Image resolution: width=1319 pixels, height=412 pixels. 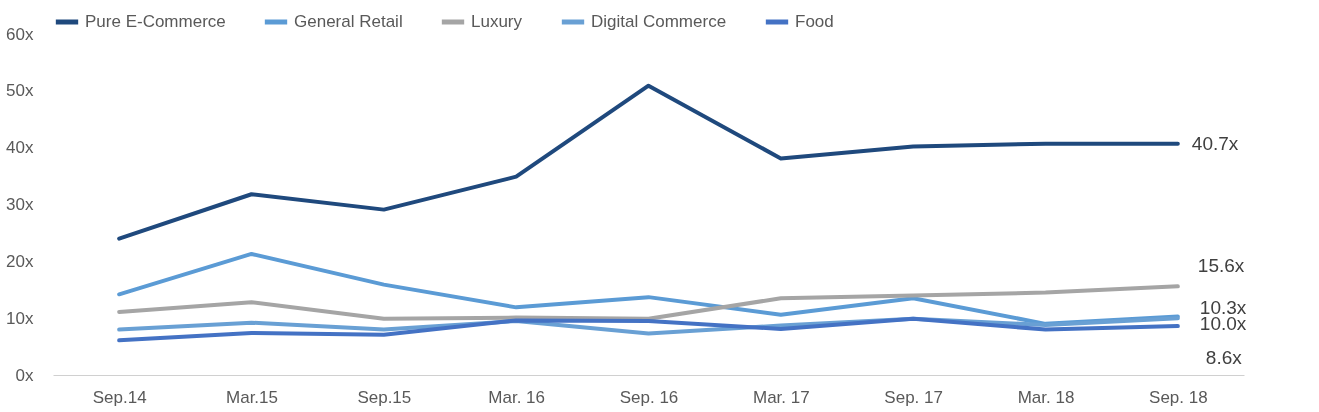 I want to click on legend-label: General Retail, so click(x=348, y=21).